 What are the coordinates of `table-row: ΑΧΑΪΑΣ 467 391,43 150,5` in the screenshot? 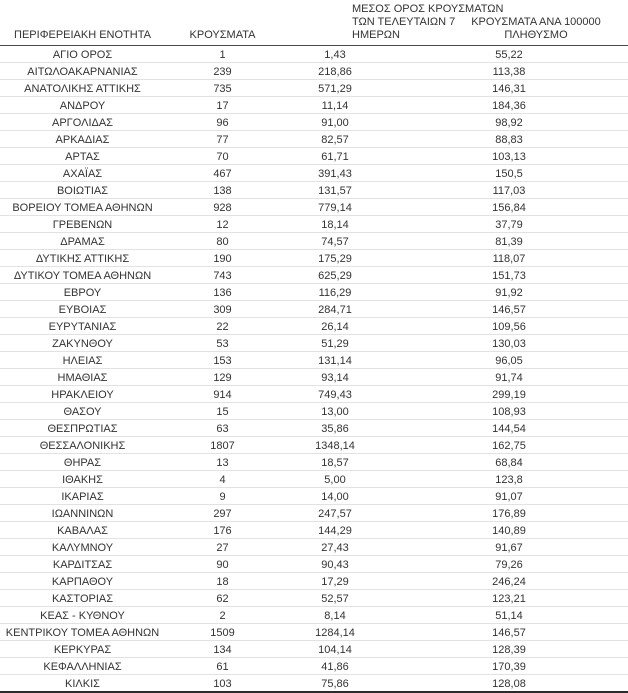 It's located at (314, 173).